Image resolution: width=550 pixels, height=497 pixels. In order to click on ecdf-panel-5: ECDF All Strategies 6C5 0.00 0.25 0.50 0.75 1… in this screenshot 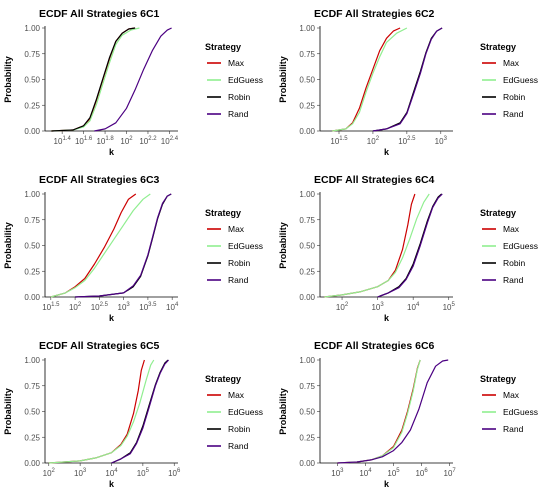, I will do `click(133, 414)`.